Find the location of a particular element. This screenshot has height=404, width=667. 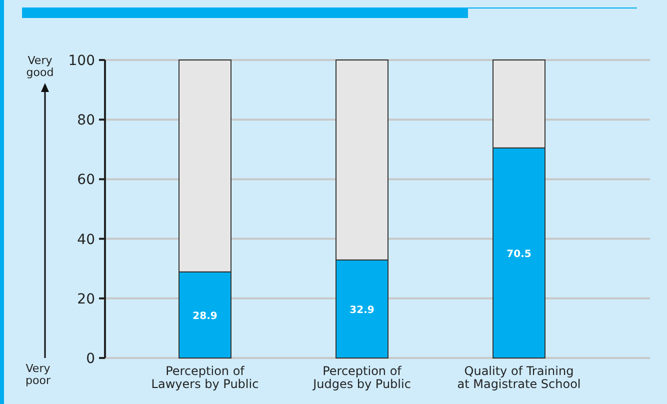

data-label: 28.9 is located at coordinates (205, 316).